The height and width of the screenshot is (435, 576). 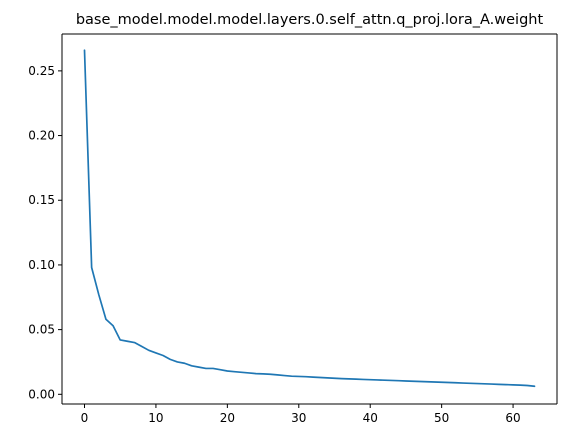 What do you see at coordinates (85, 418) in the screenshot?
I see `x-tick-label: 0` at bounding box center [85, 418].